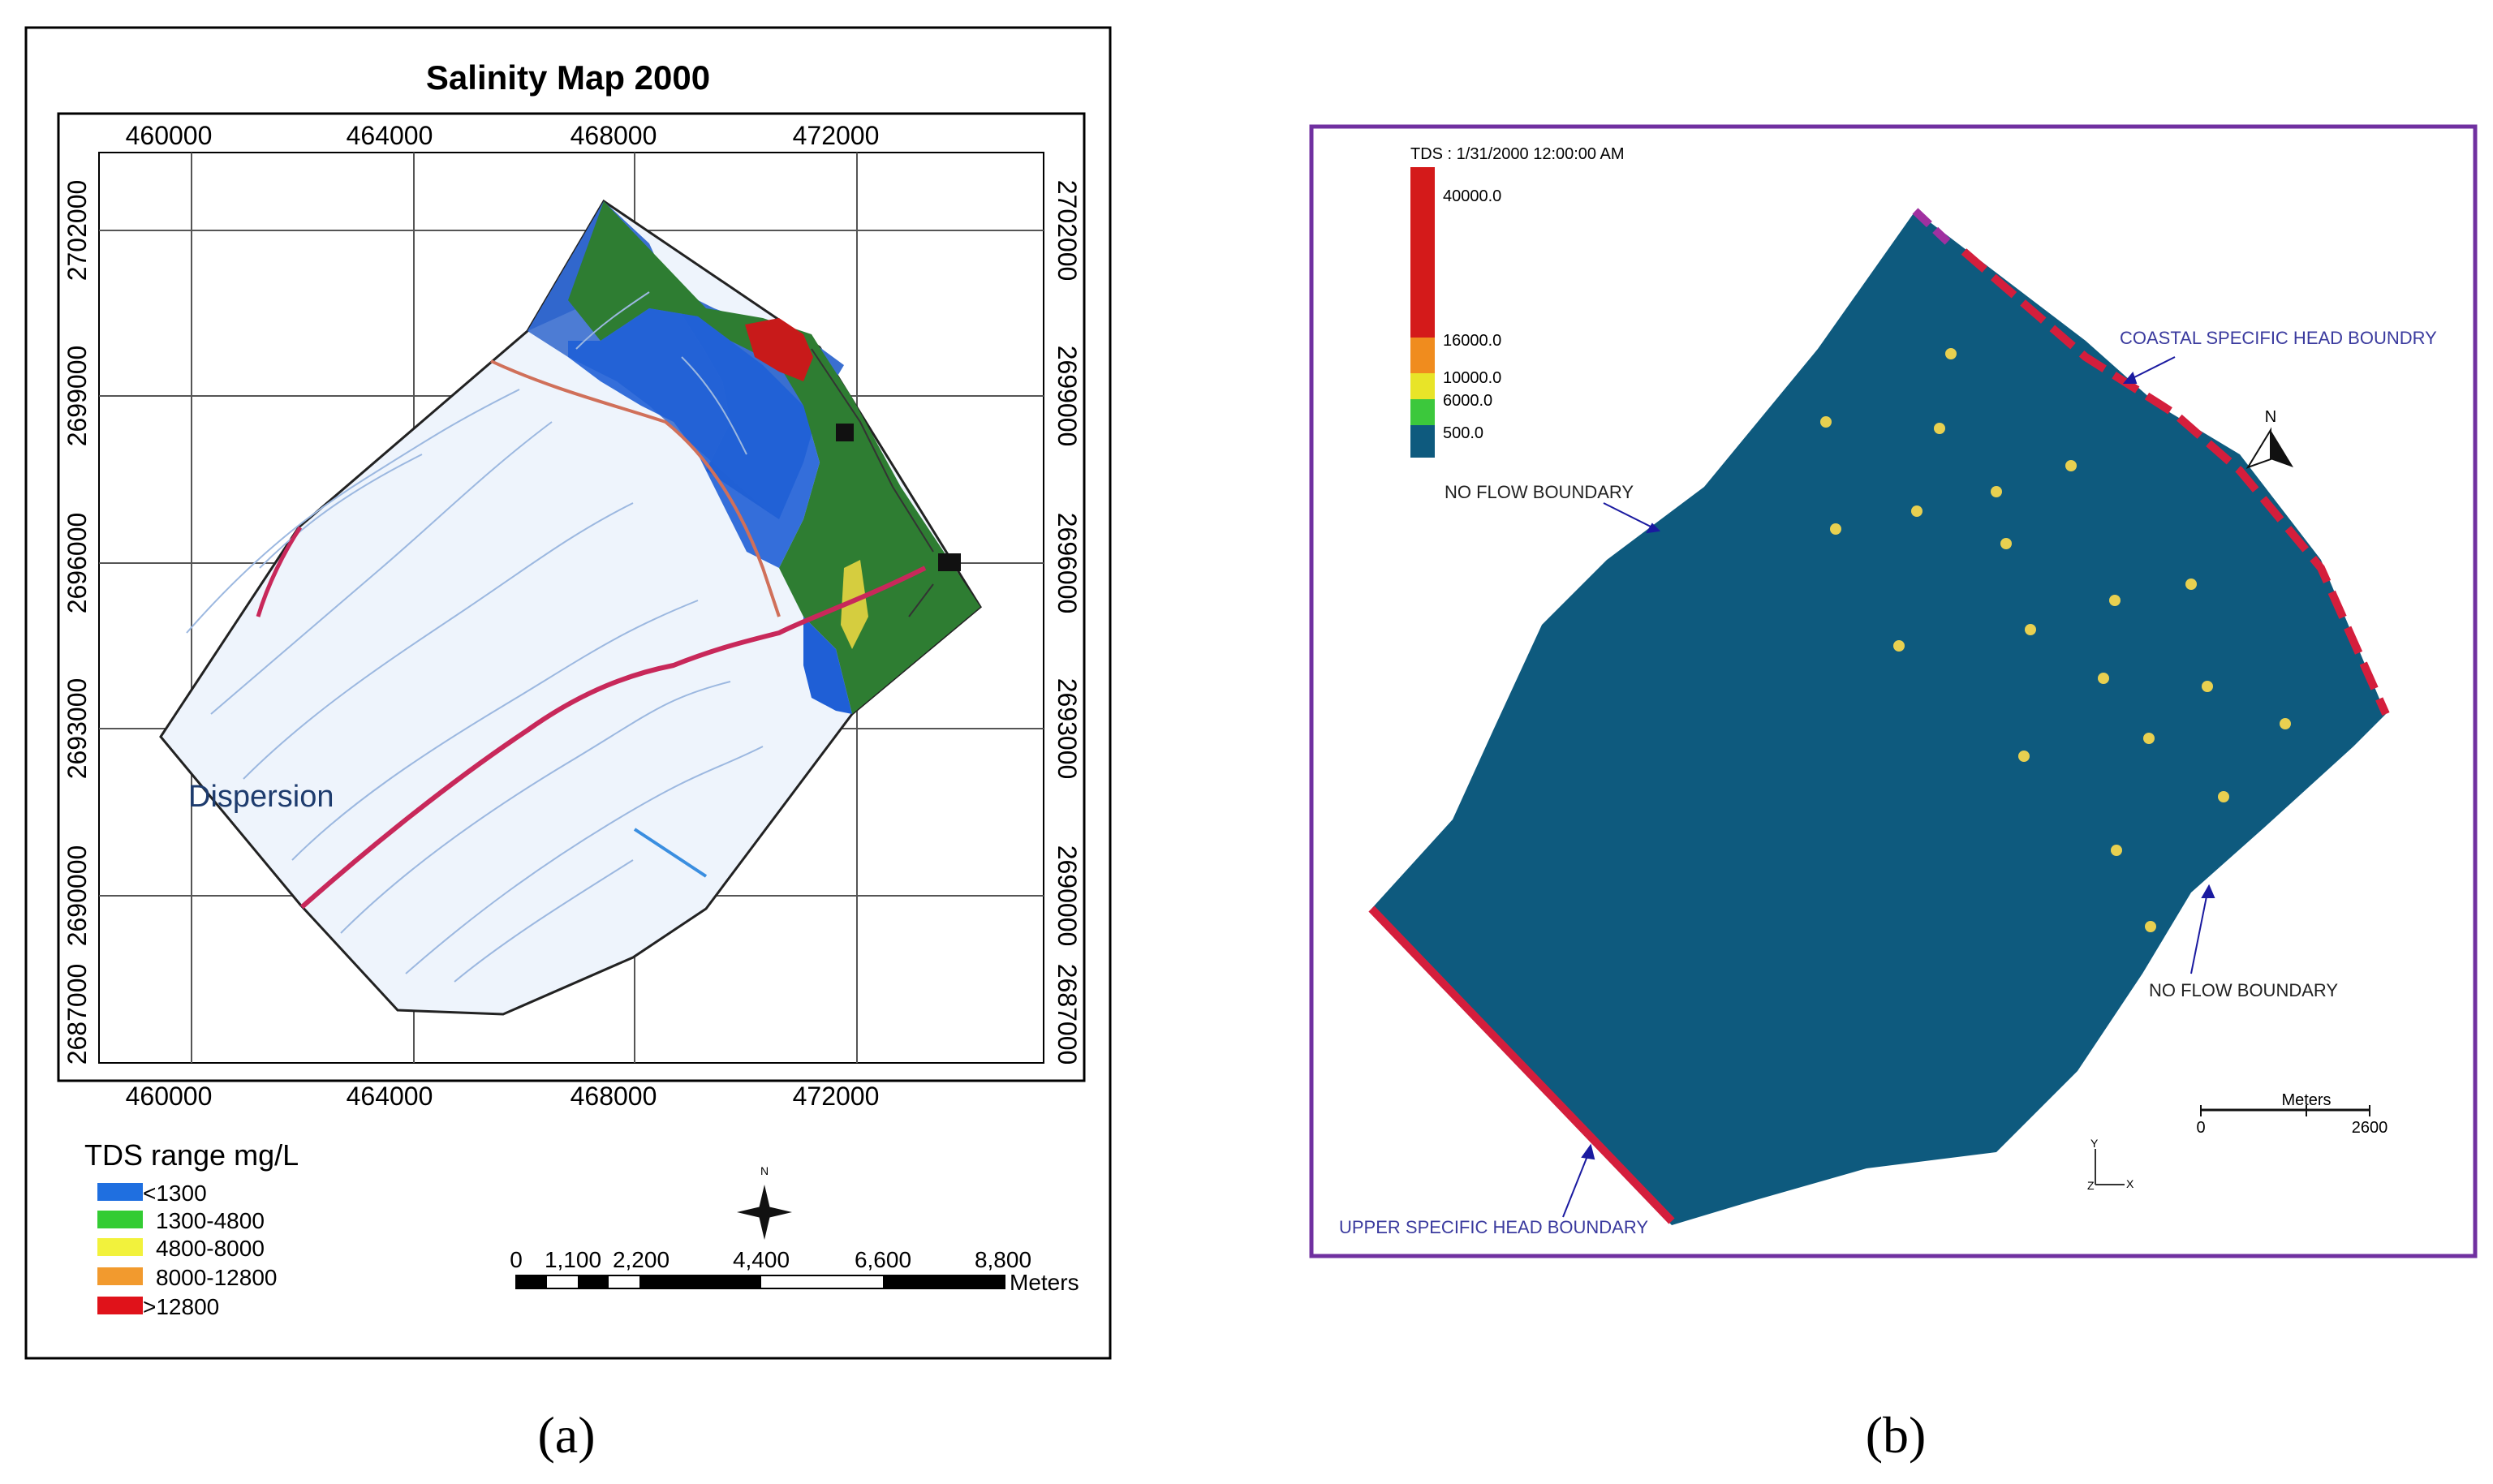 This screenshot has width=2493, height=1484. I want to click on x-tick-top-4: 472000, so click(836, 135).